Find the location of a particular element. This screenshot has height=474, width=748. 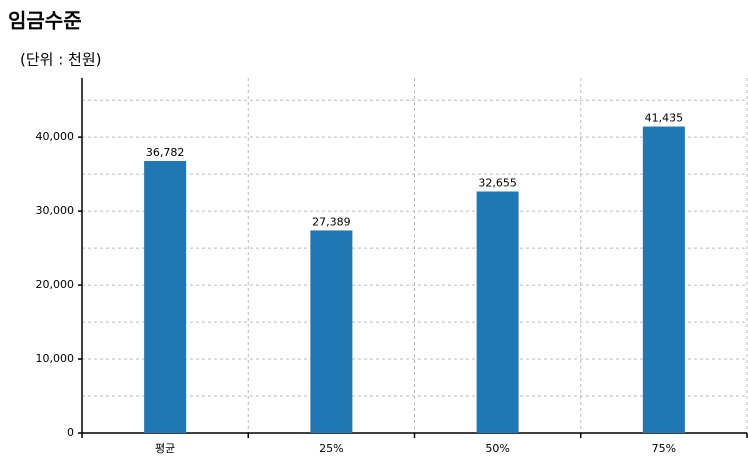

x-tick-label: 75% is located at coordinates (664, 448).